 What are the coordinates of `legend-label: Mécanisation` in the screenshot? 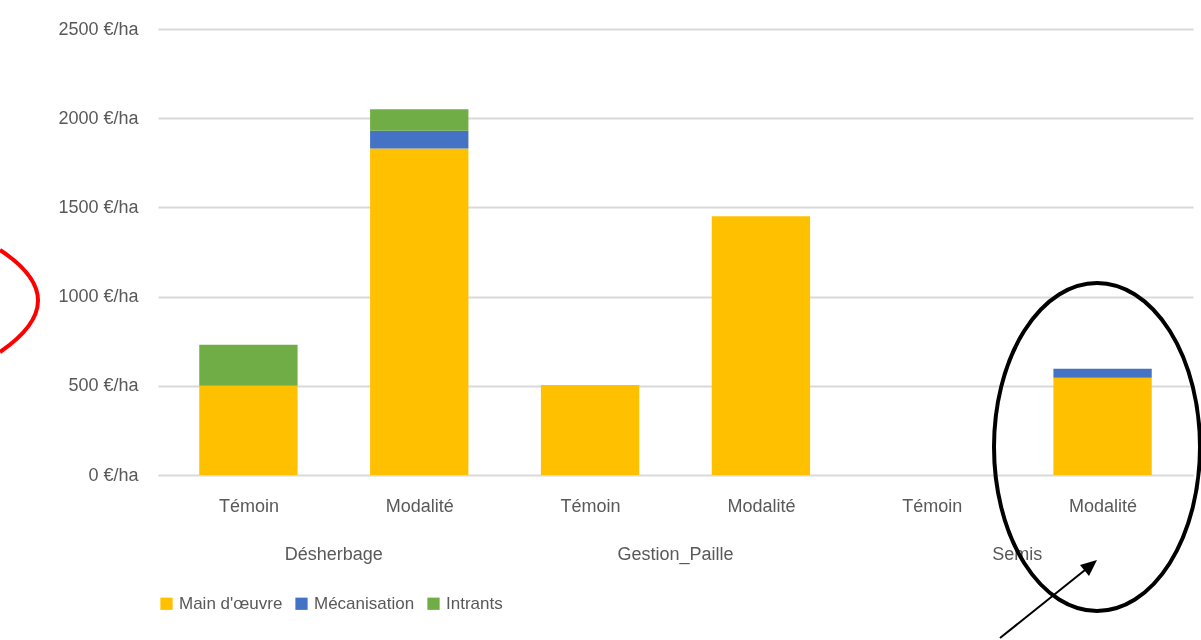 It's located at (364, 603).